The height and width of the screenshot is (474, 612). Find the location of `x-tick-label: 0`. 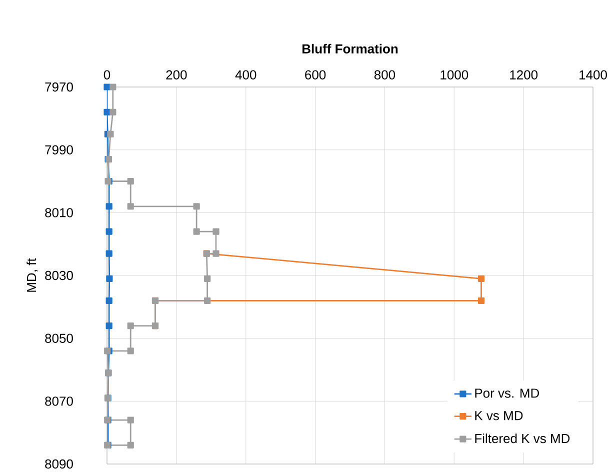

x-tick-label: 0 is located at coordinates (107, 75).